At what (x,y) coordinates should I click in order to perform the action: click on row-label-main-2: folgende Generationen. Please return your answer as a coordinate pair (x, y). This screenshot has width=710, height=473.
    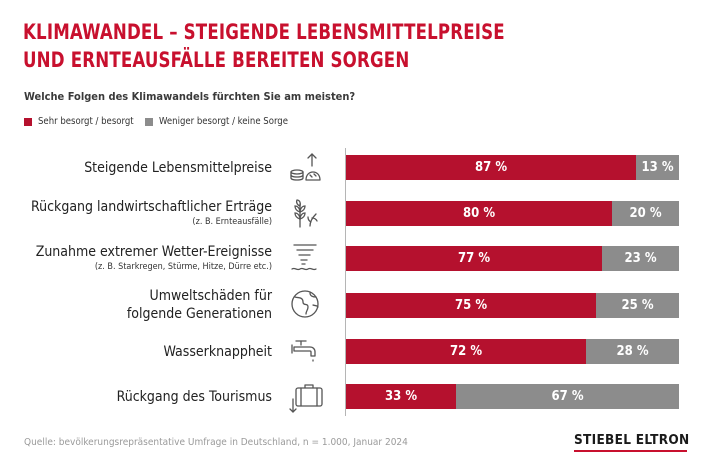
    Looking at the image, I should click on (199, 314).